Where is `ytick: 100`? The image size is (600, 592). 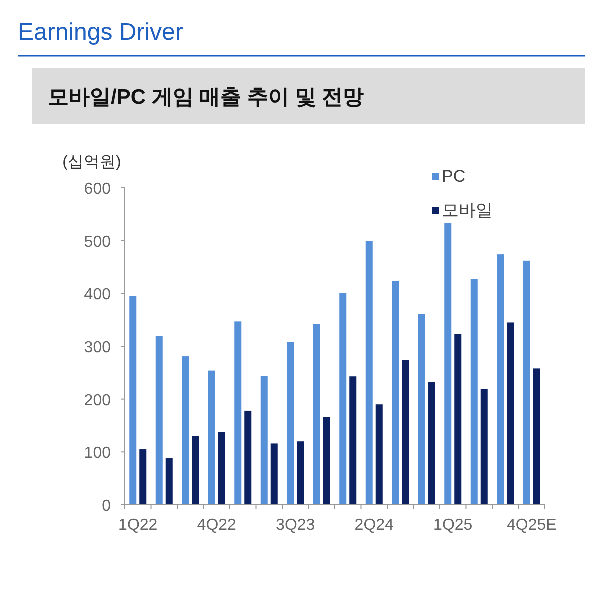
ytick: 100 is located at coordinates (97, 453).